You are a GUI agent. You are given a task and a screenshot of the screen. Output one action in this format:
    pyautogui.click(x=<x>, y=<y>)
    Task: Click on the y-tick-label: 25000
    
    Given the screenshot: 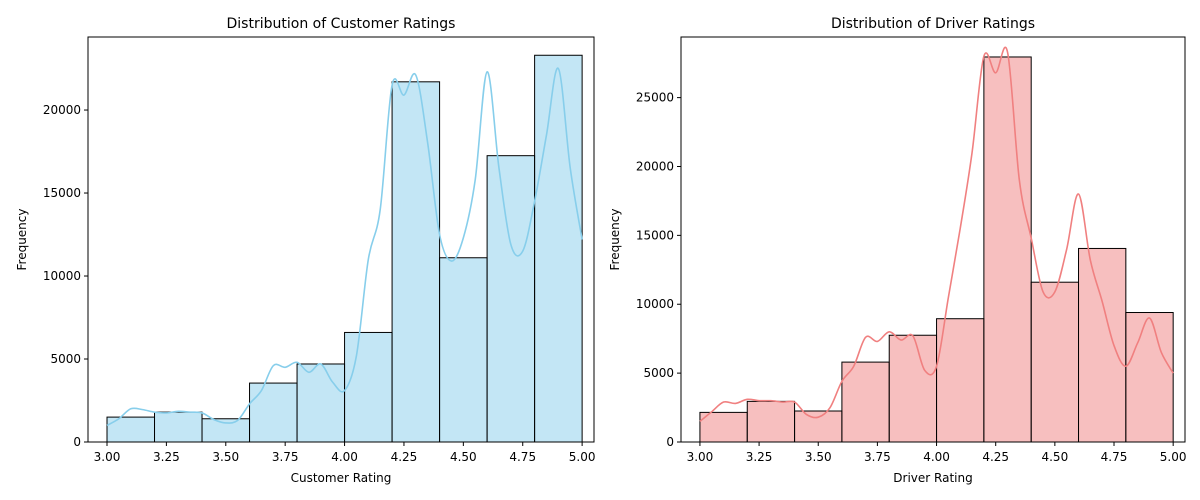 What is the action you would take?
    pyautogui.click(x=655, y=98)
    